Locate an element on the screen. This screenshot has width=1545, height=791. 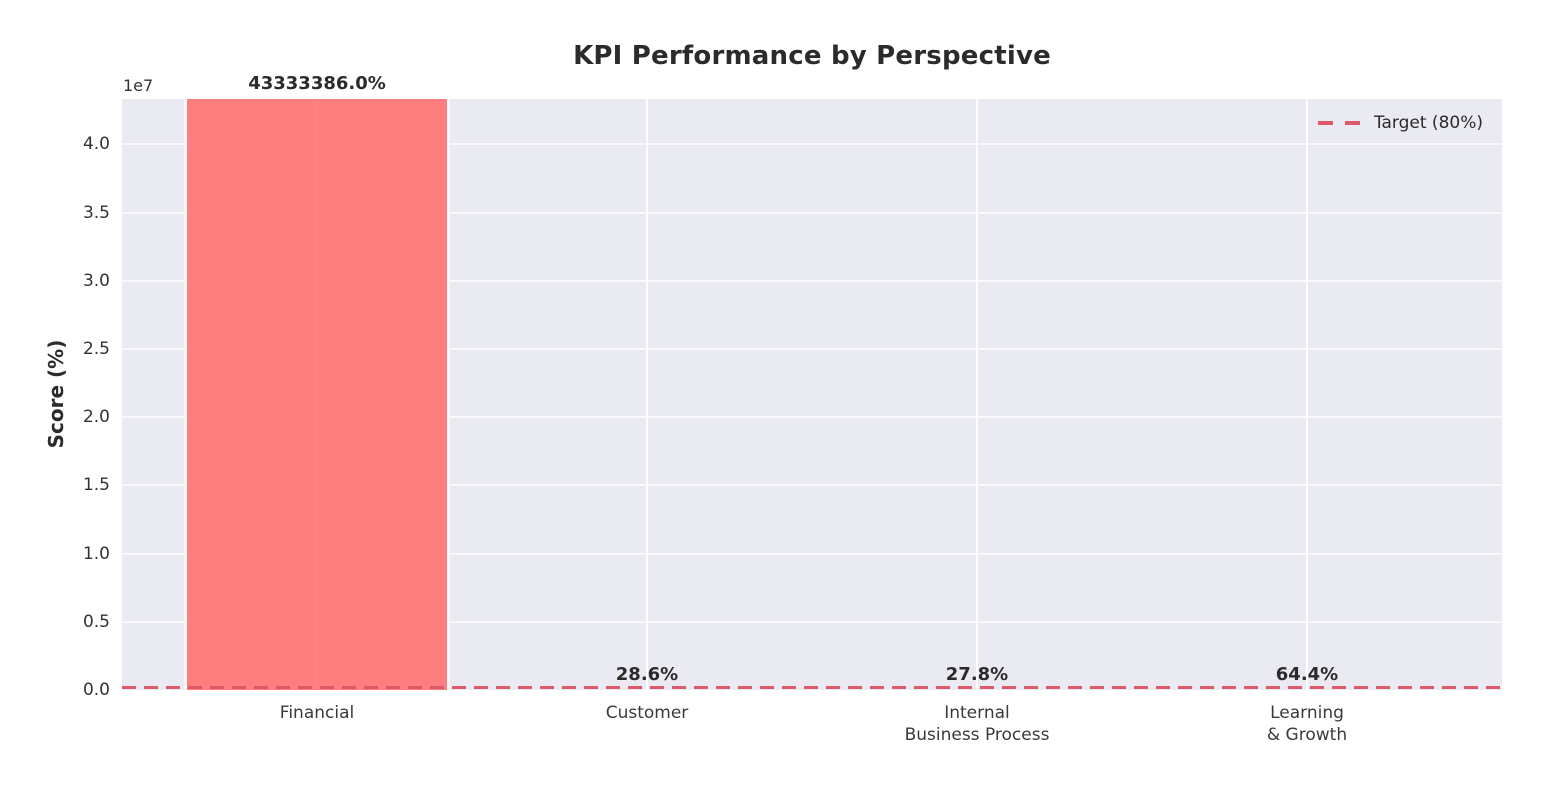
y-tick-label: 1.0 is located at coordinates (96, 553).